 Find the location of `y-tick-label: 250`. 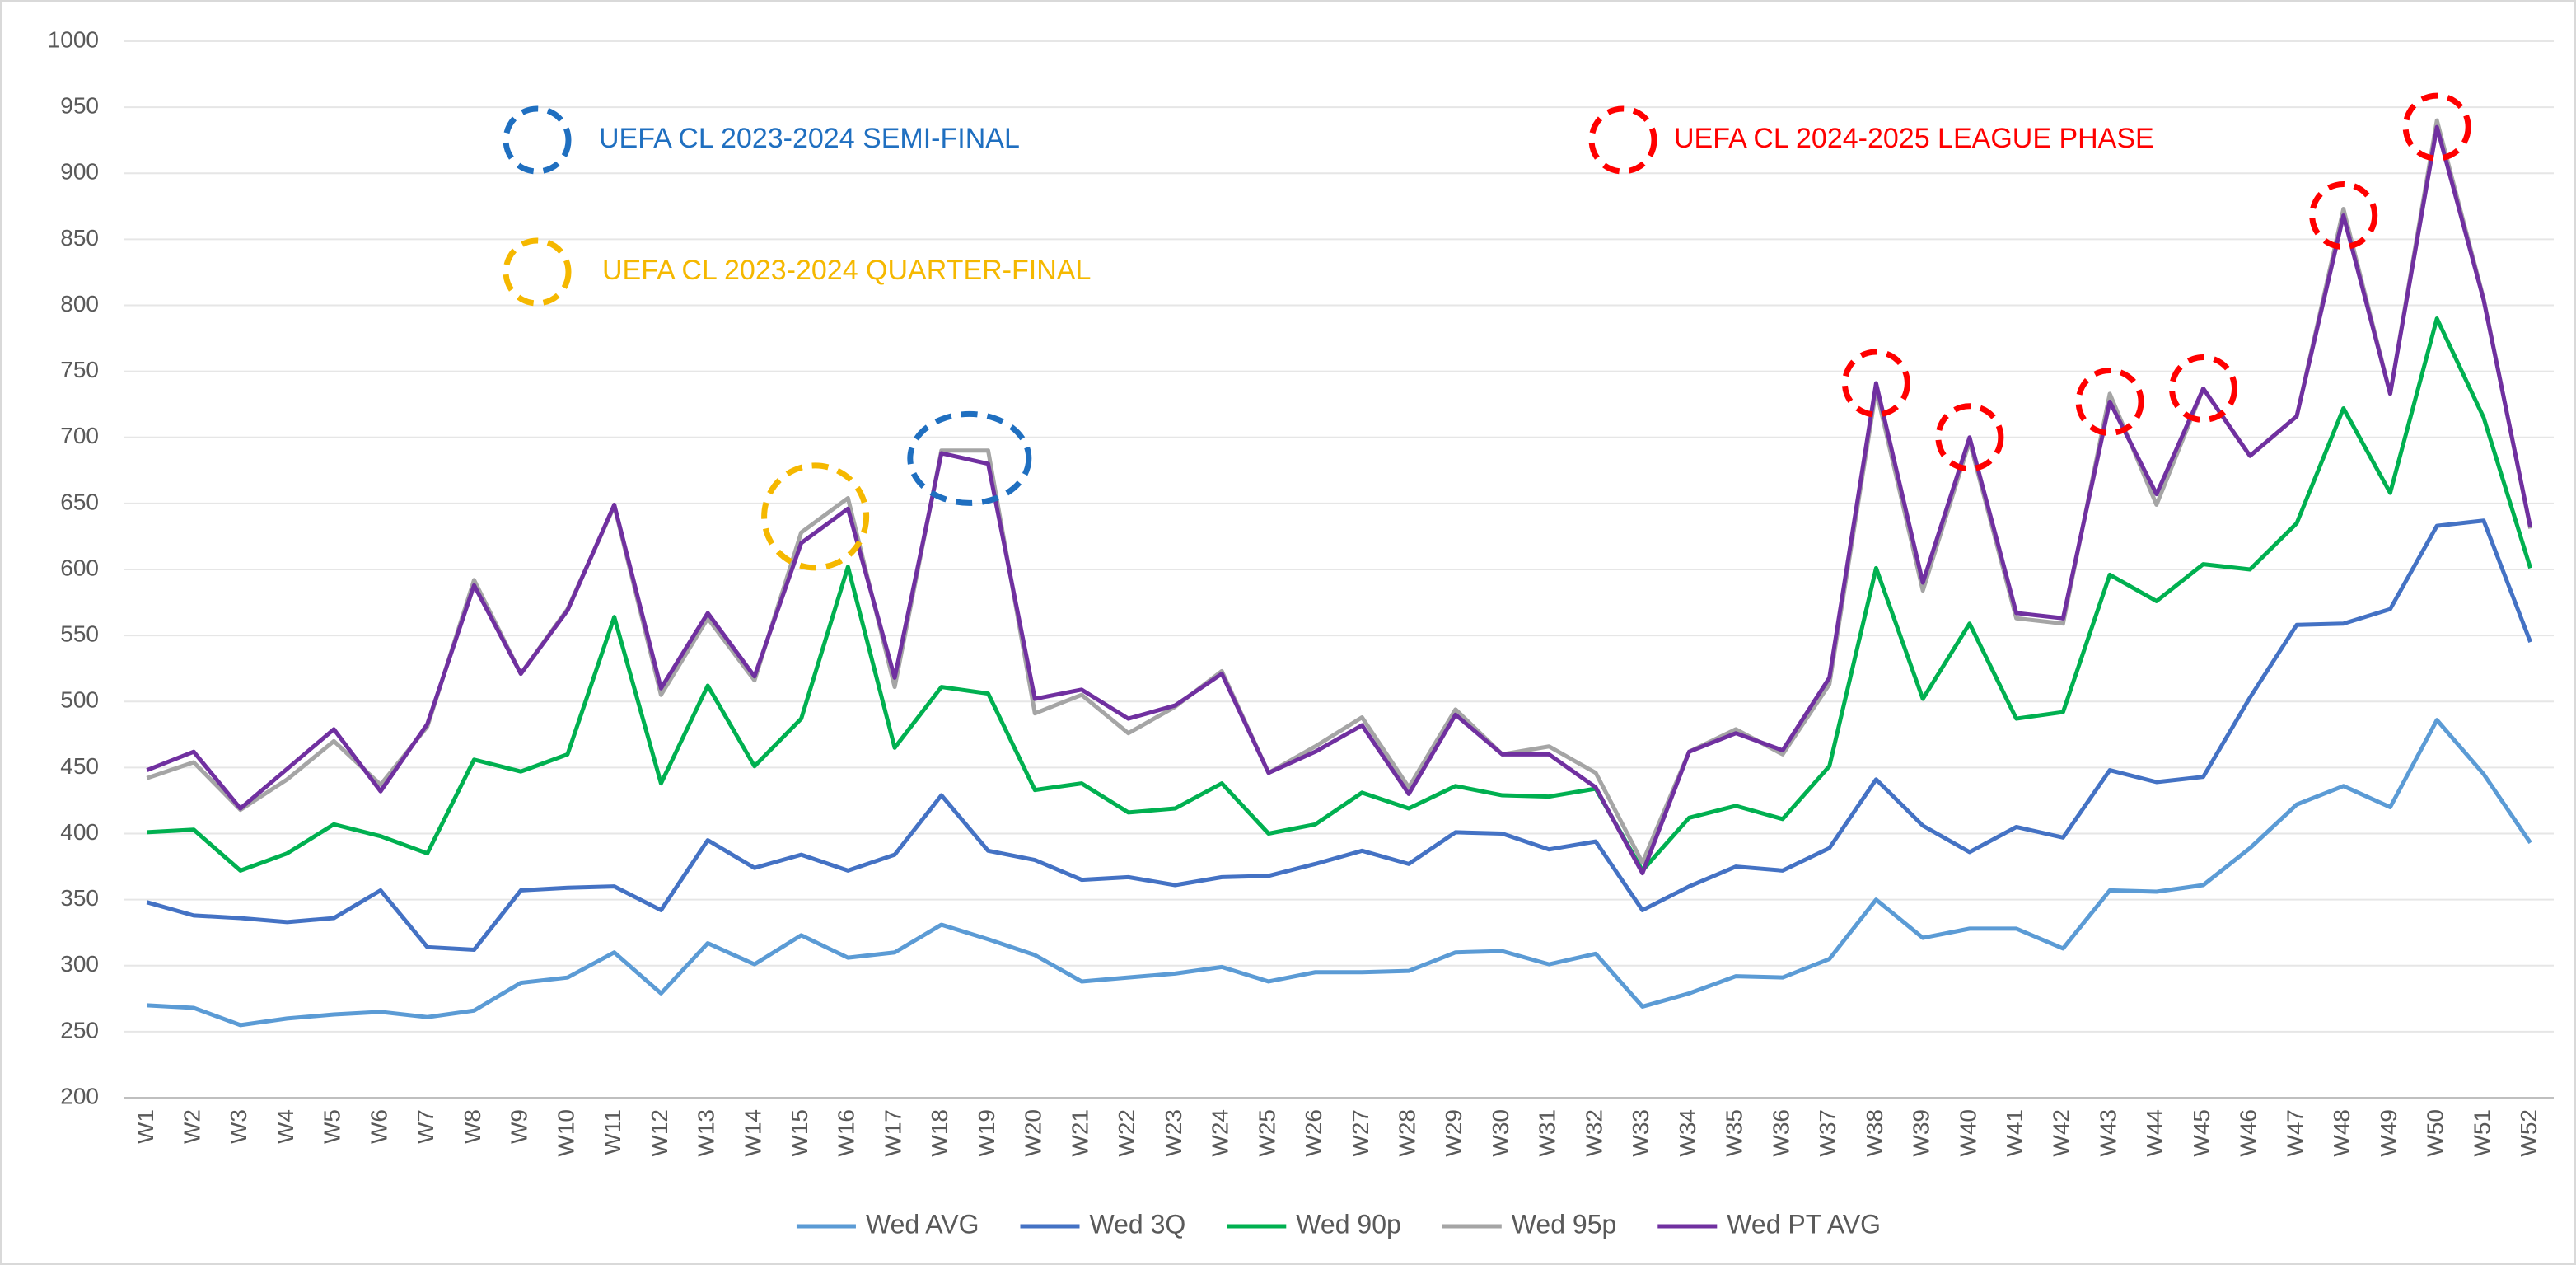

y-tick-label: 250 is located at coordinates (79, 1030).